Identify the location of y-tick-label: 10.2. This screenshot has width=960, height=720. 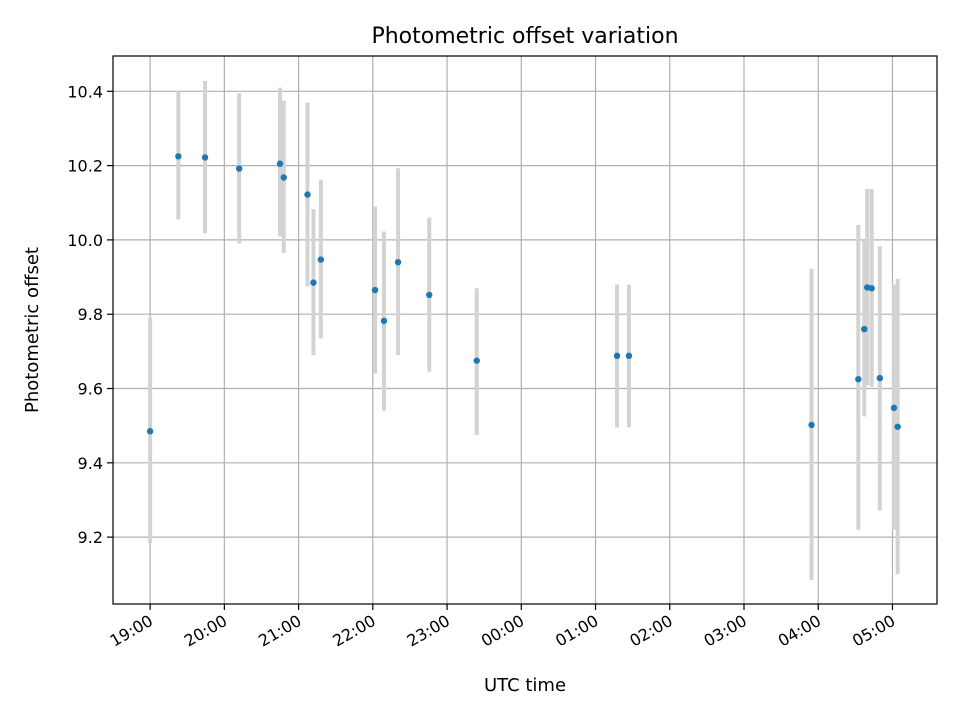
(85, 166).